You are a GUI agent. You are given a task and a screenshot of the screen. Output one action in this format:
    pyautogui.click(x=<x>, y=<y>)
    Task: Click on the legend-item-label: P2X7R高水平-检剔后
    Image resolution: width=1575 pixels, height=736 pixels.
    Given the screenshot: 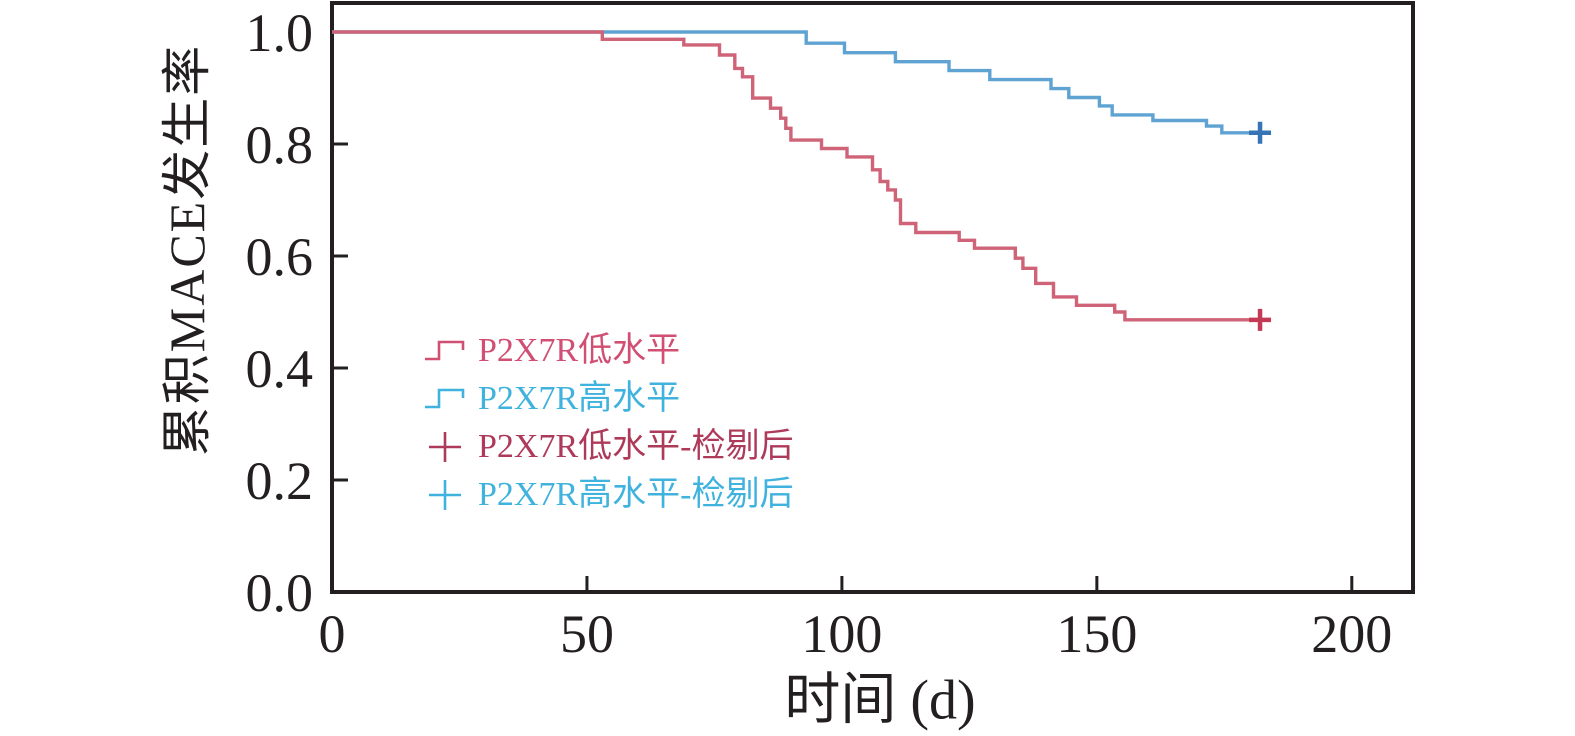 What is the action you would take?
    pyautogui.click(x=636, y=494)
    